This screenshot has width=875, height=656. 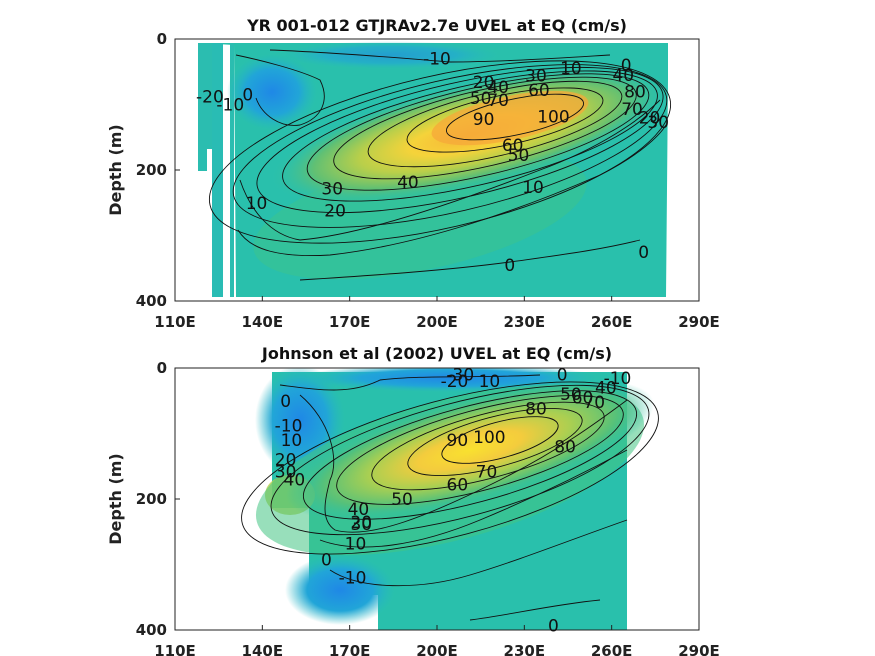 What do you see at coordinates (115, 170) in the screenshot?
I see `top-y-axis-label: Depth (m)` at bounding box center [115, 170].